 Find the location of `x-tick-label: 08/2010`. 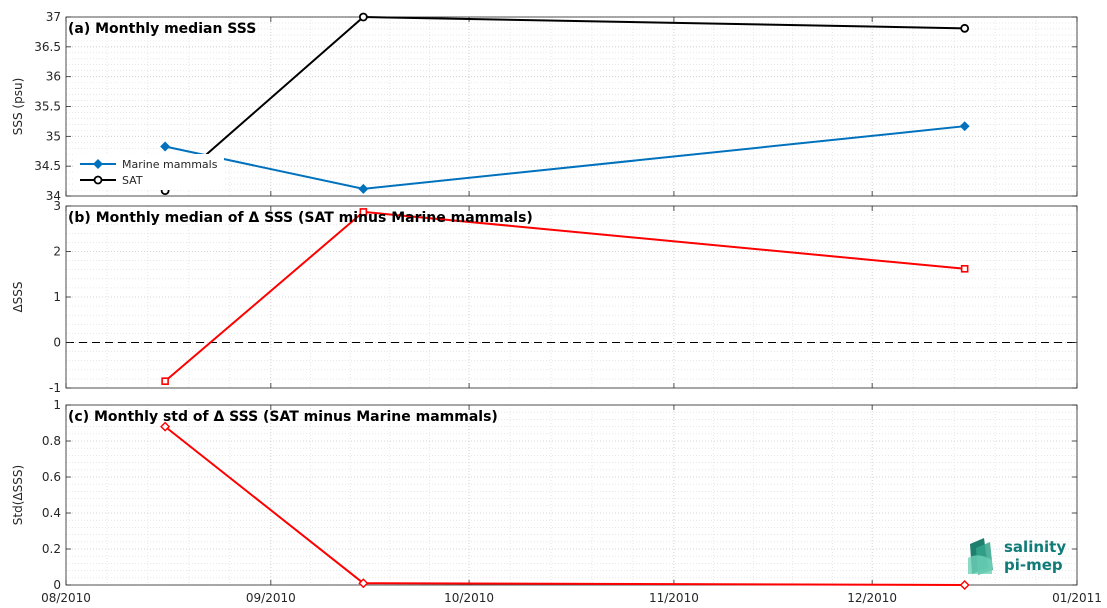

x-tick-label: 08/2010 is located at coordinates (66, 598).